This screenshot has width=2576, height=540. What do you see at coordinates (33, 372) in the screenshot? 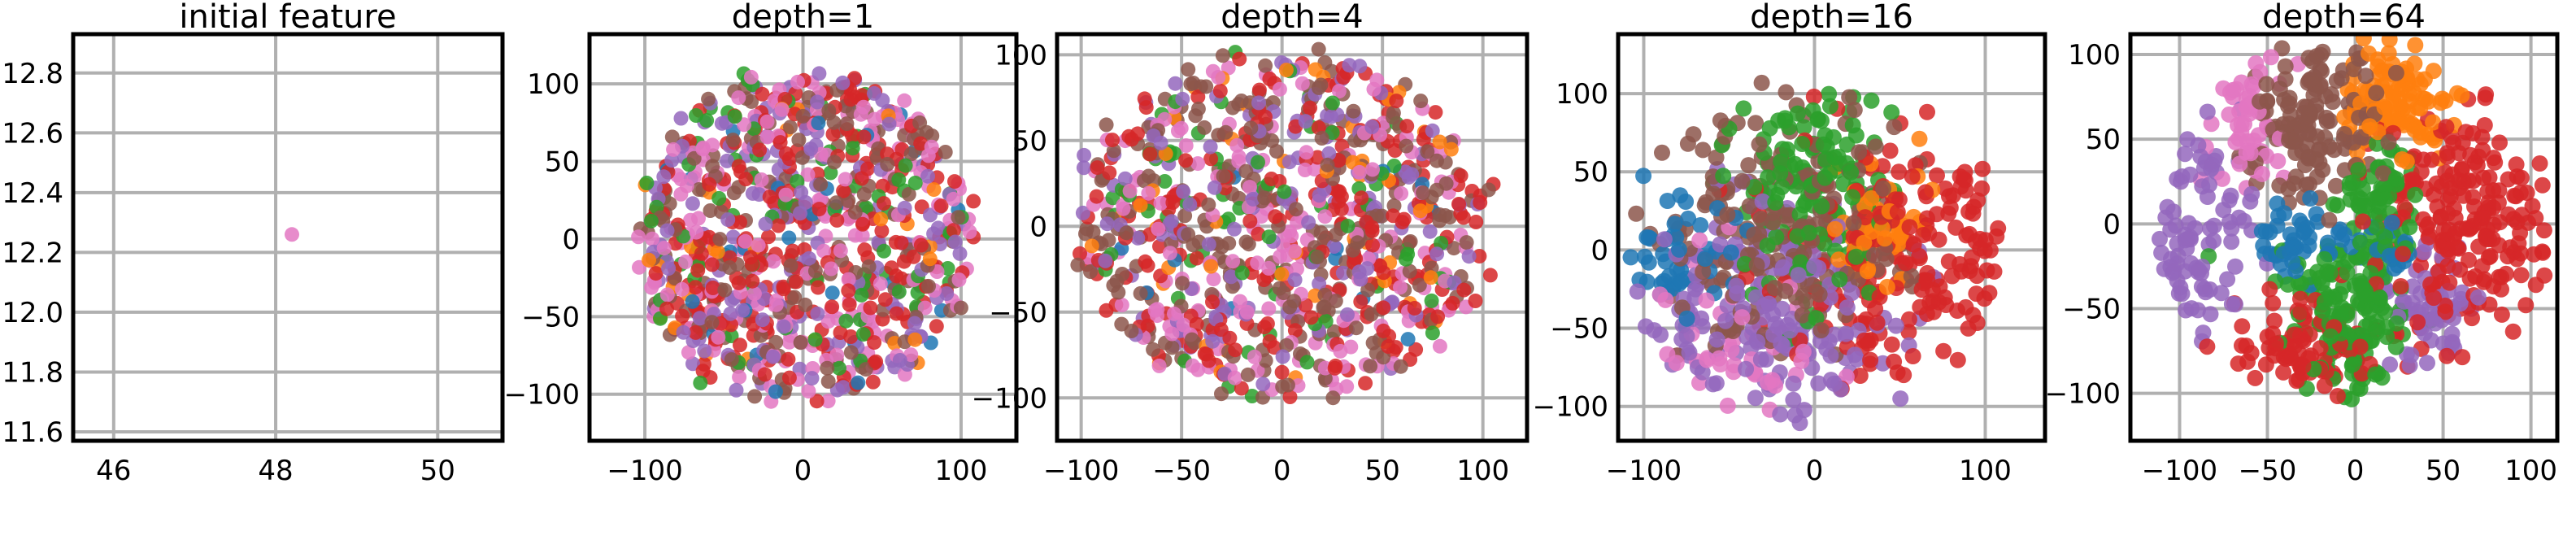
I see `y-tick-label: 11.8` at bounding box center [33, 372].